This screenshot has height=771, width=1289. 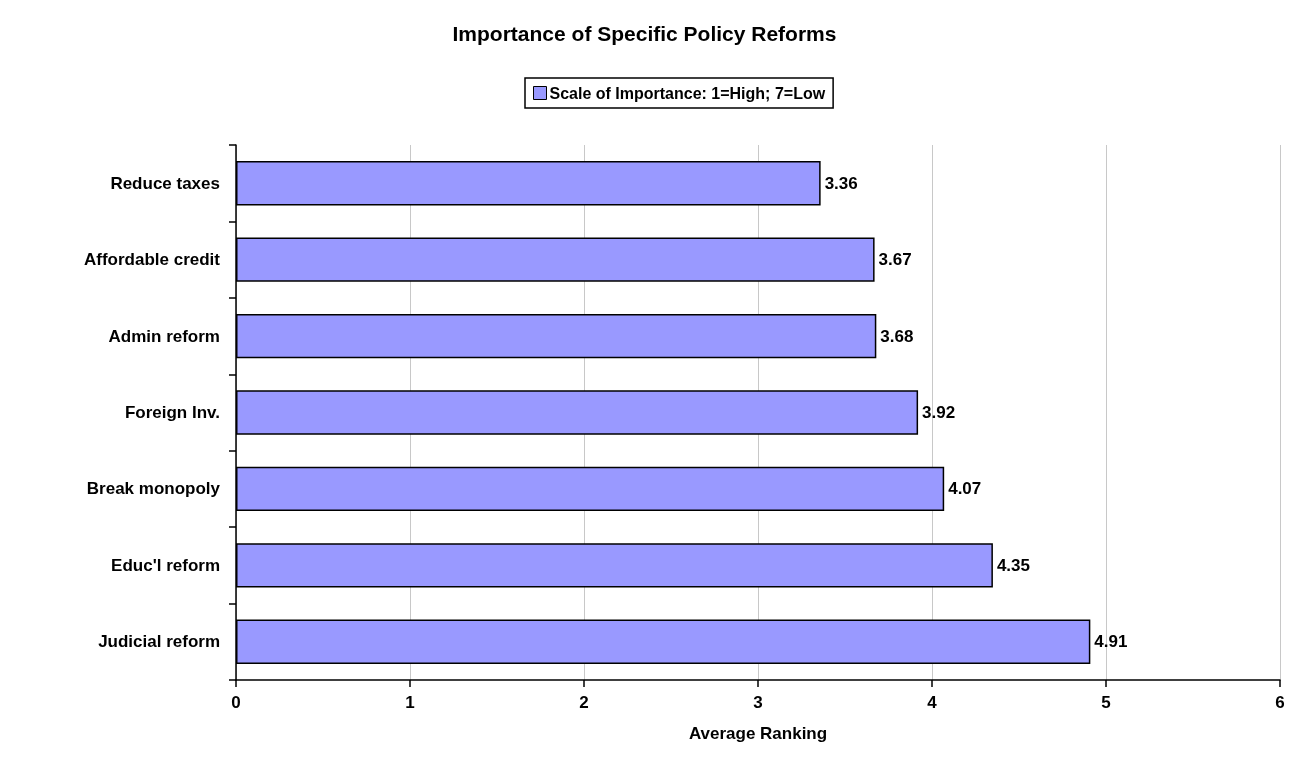 What do you see at coordinates (236, 702) in the screenshot?
I see `x-tick-label: 0` at bounding box center [236, 702].